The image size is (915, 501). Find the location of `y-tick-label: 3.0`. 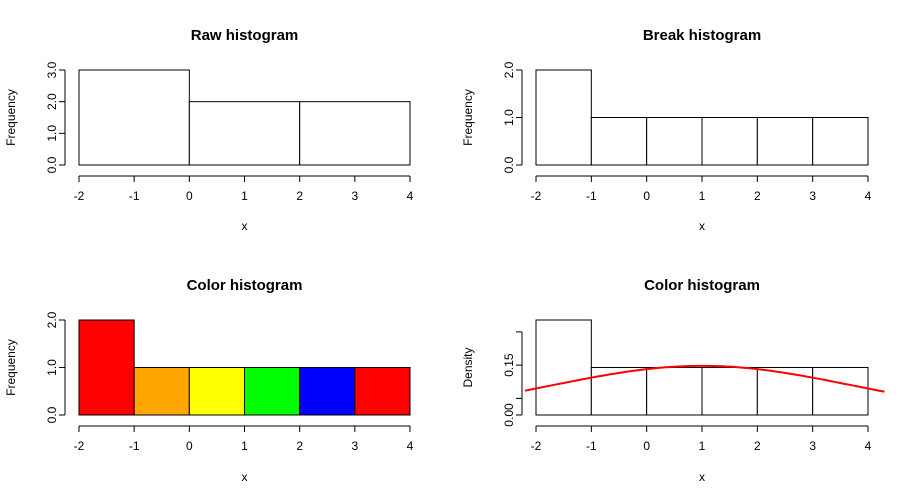

y-tick-label: 3.0 is located at coordinates (52, 69).